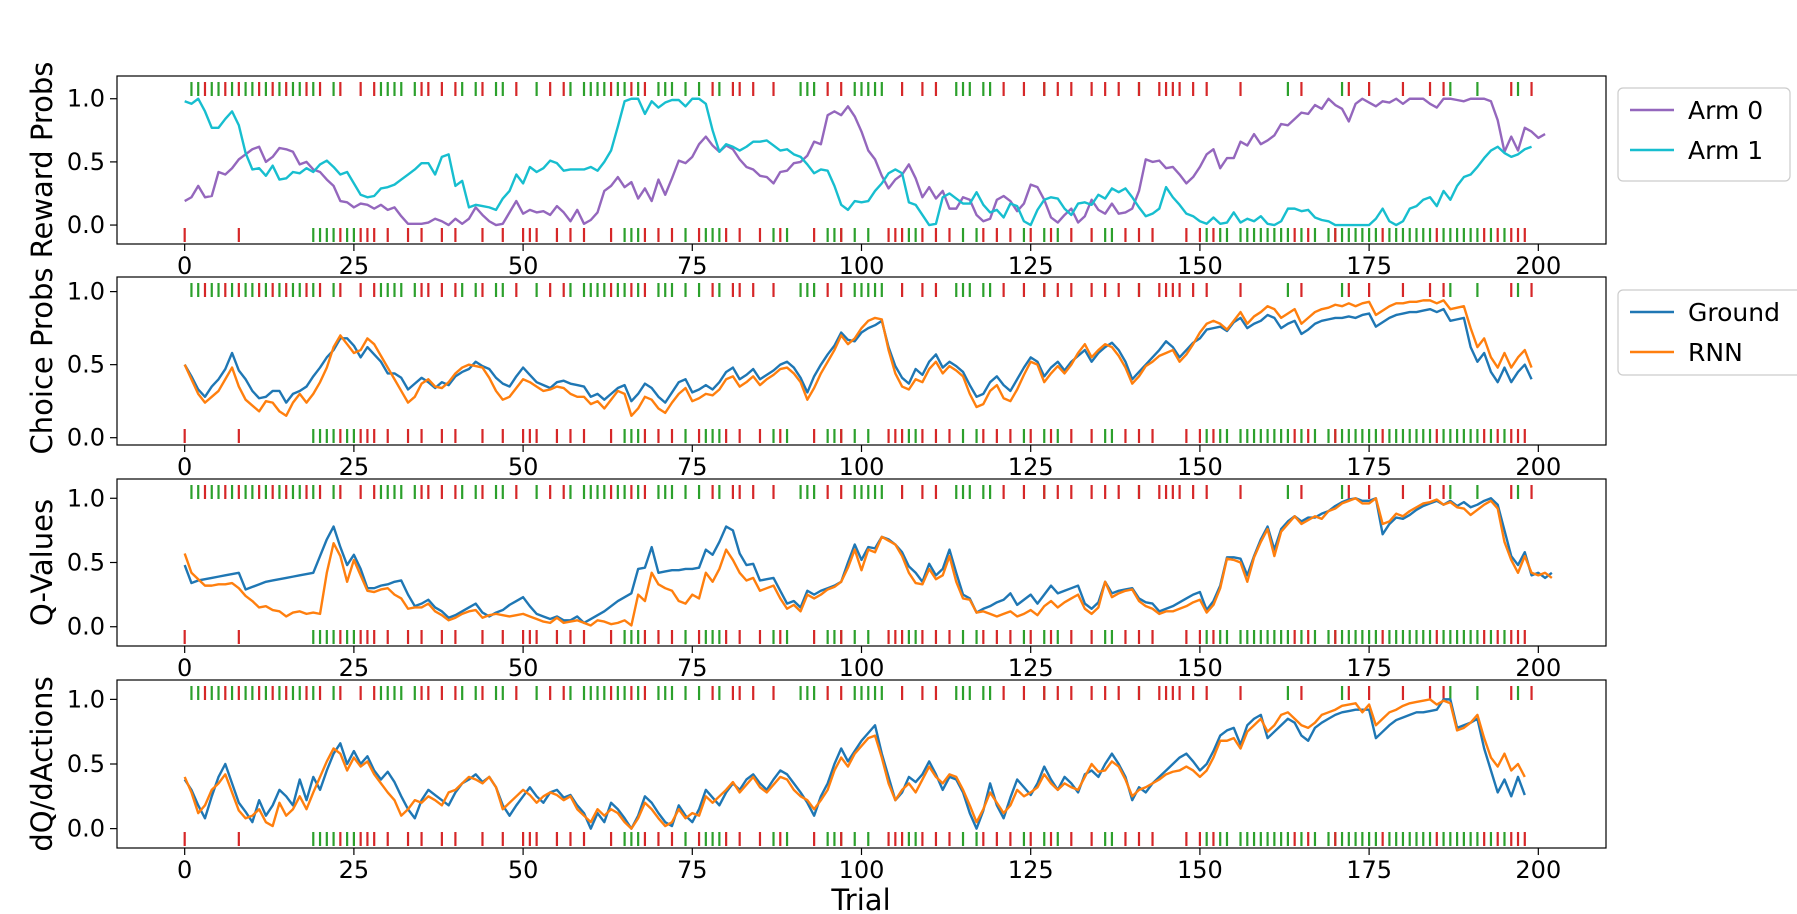 This screenshot has height=914, width=1797. Describe the element at coordinates (1725, 150) in the screenshot. I see `legend-label-arm-1: Arm 1` at that location.